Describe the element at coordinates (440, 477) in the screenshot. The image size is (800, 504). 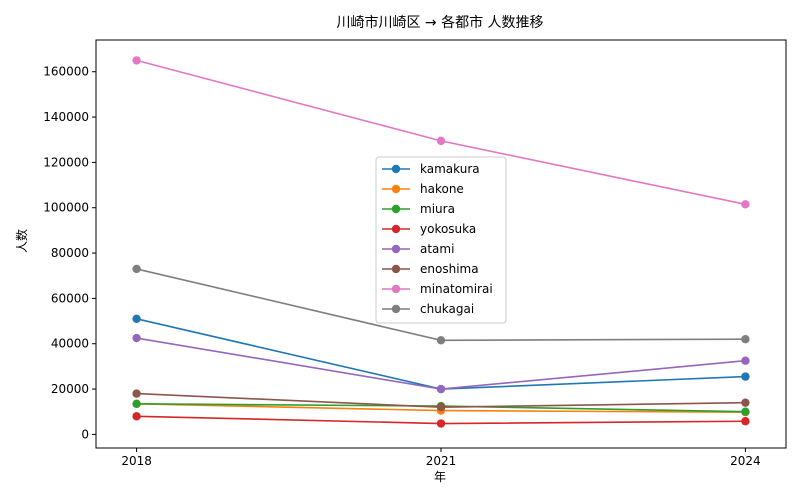
I see `x-axis-label: 年` at that location.